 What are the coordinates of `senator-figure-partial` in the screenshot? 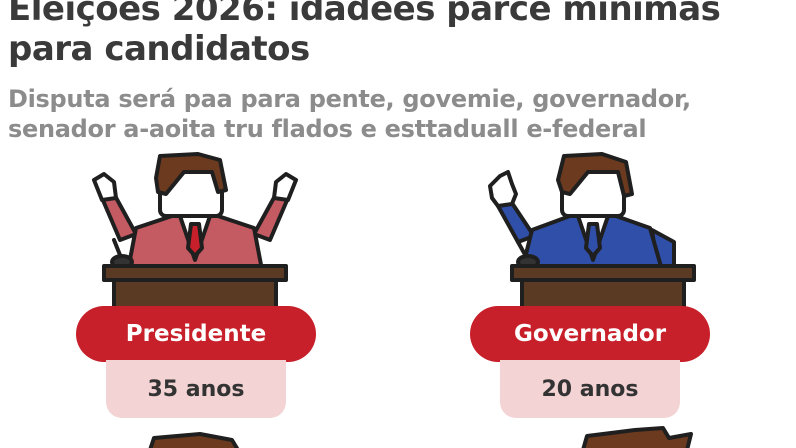 It's located at (200, 440).